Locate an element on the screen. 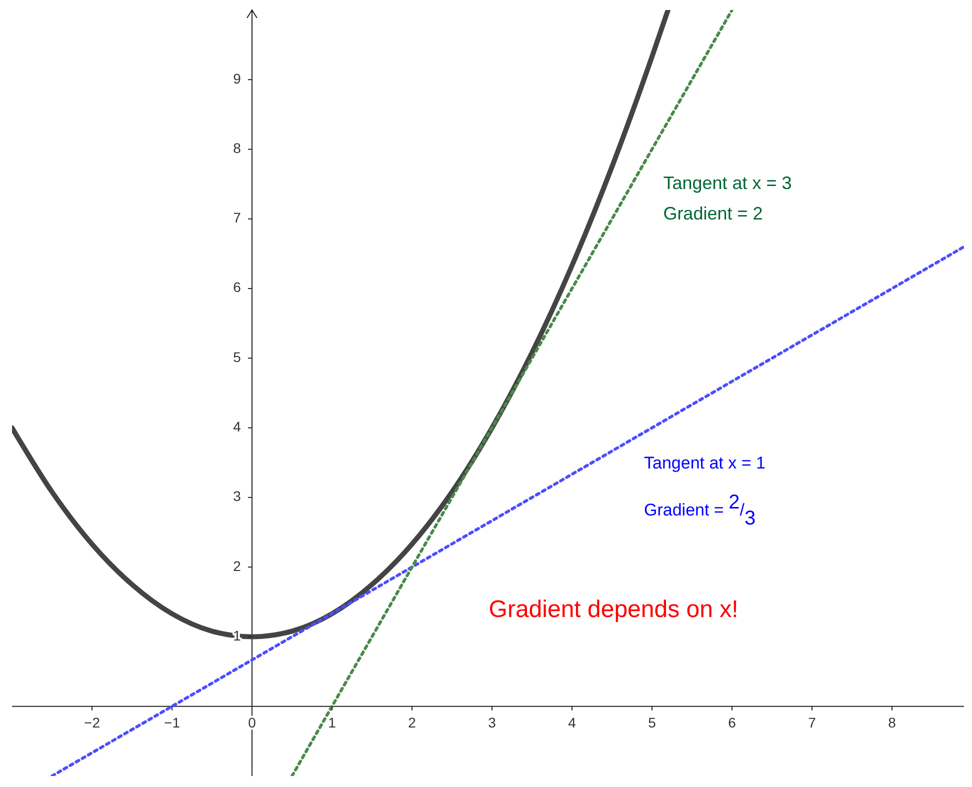  annotation: Tangent at x = 1 is located at coordinates (705, 464).